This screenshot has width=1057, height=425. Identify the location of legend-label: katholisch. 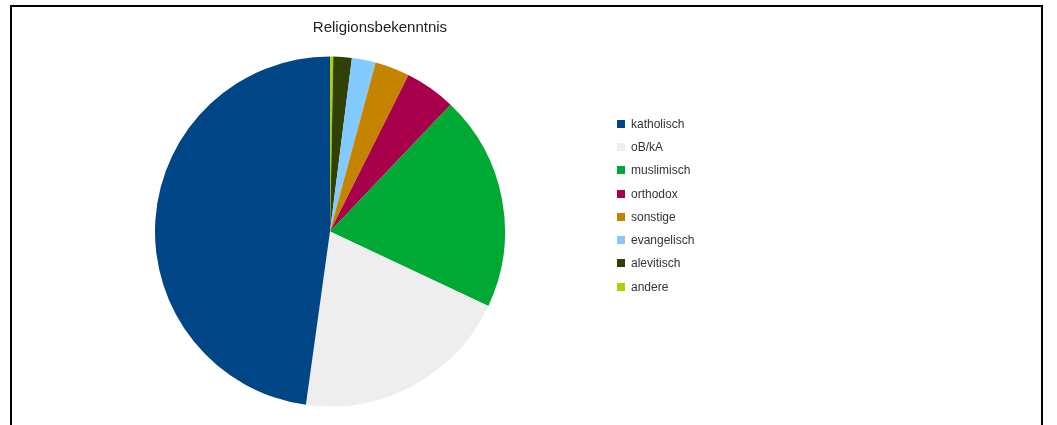
(658, 123).